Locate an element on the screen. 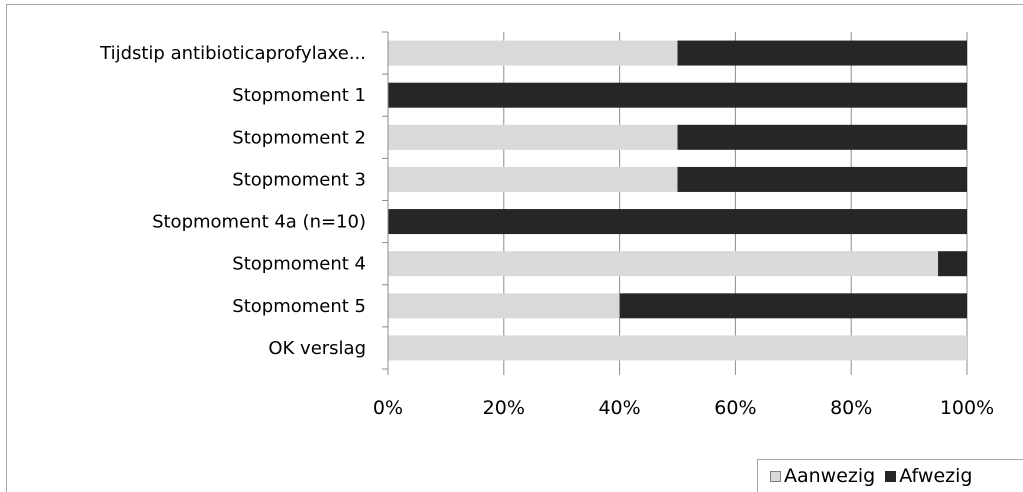 The width and height of the screenshot is (1023, 492). legend-swatch-afwezig is located at coordinates (891, 476).